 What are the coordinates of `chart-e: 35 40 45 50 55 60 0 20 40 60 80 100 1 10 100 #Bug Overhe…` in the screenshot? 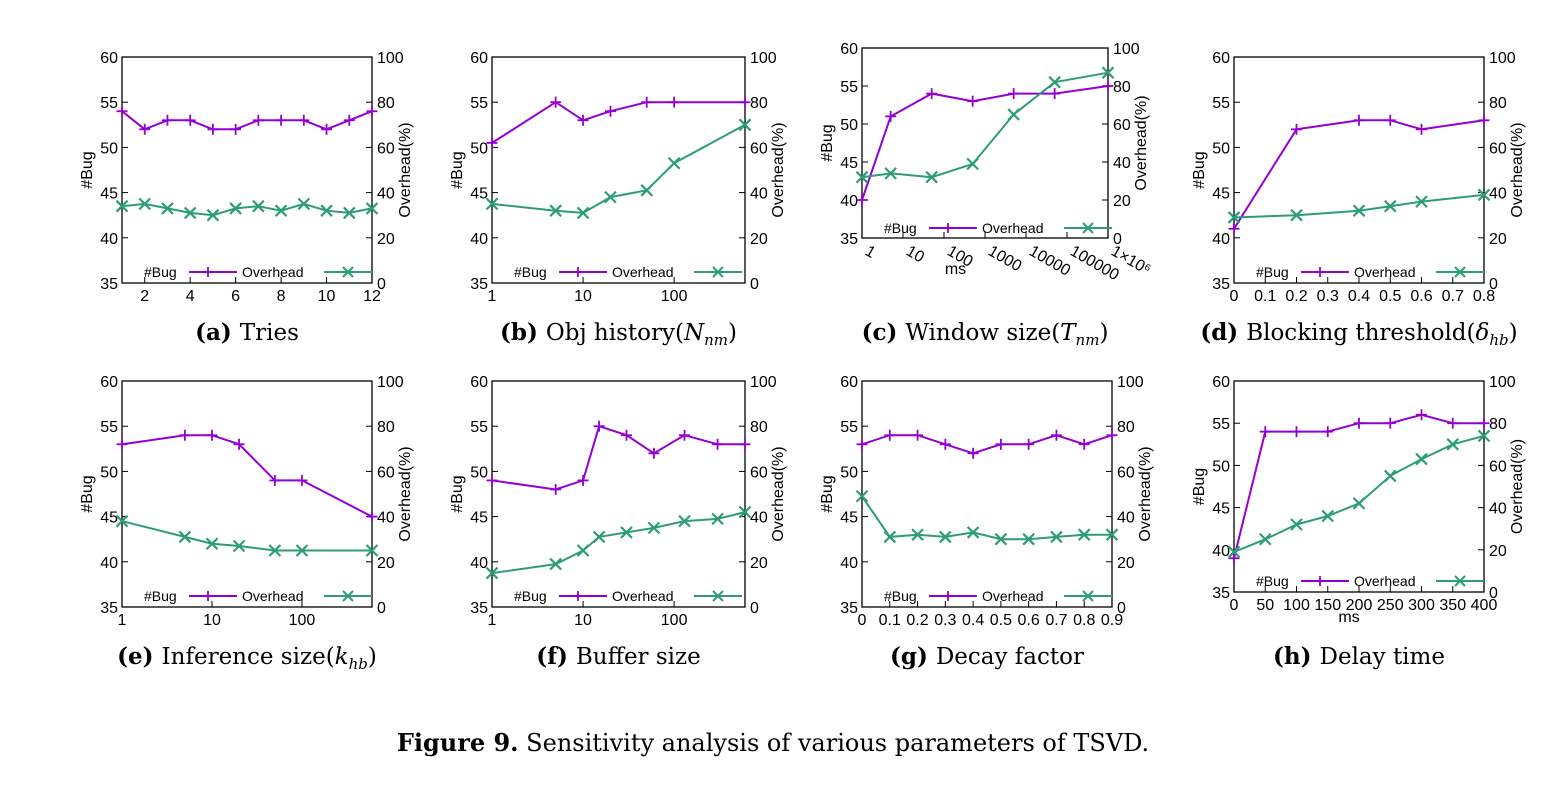 It's located at (246, 523).